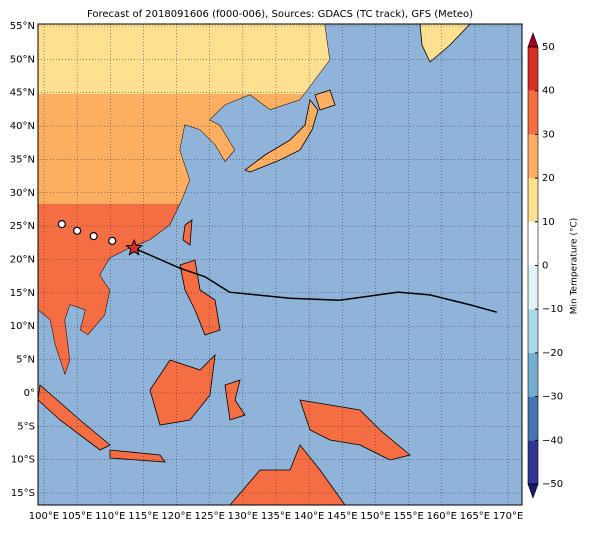  I want to click on lat-tick-label: 55°N, so click(22, 26).